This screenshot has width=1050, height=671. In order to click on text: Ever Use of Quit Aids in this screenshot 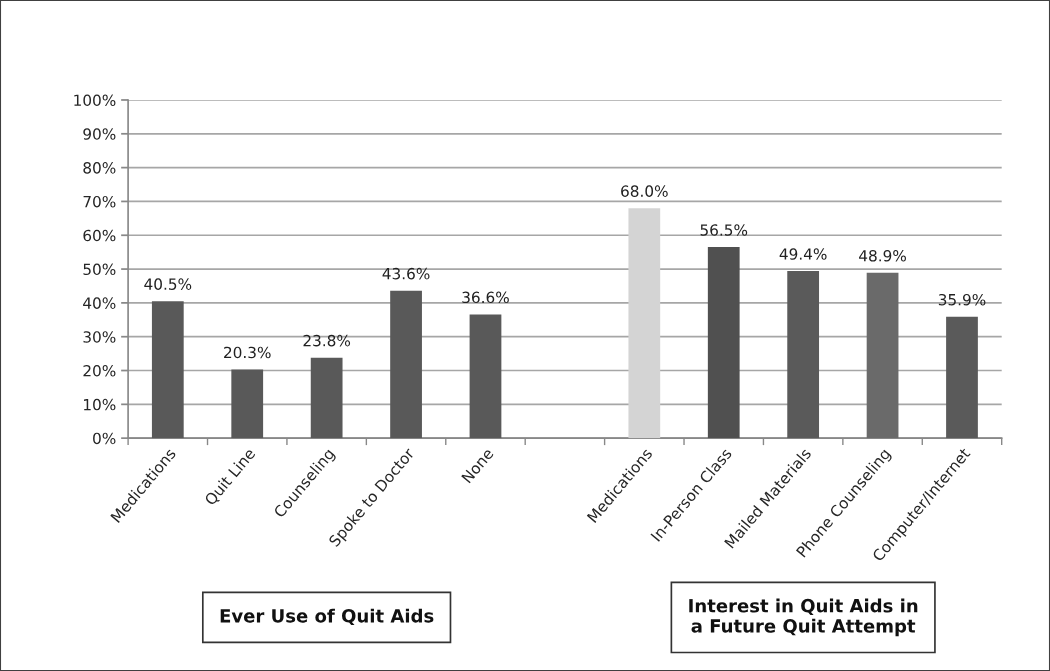, I will do `click(327, 617)`.